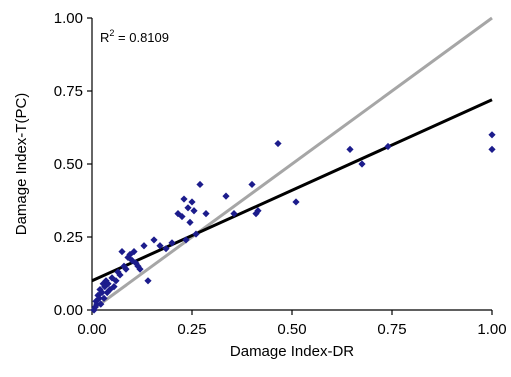 The image size is (511, 377). What do you see at coordinates (68, 164) in the screenshot?
I see `y-tick-label: 0.50` at bounding box center [68, 164].